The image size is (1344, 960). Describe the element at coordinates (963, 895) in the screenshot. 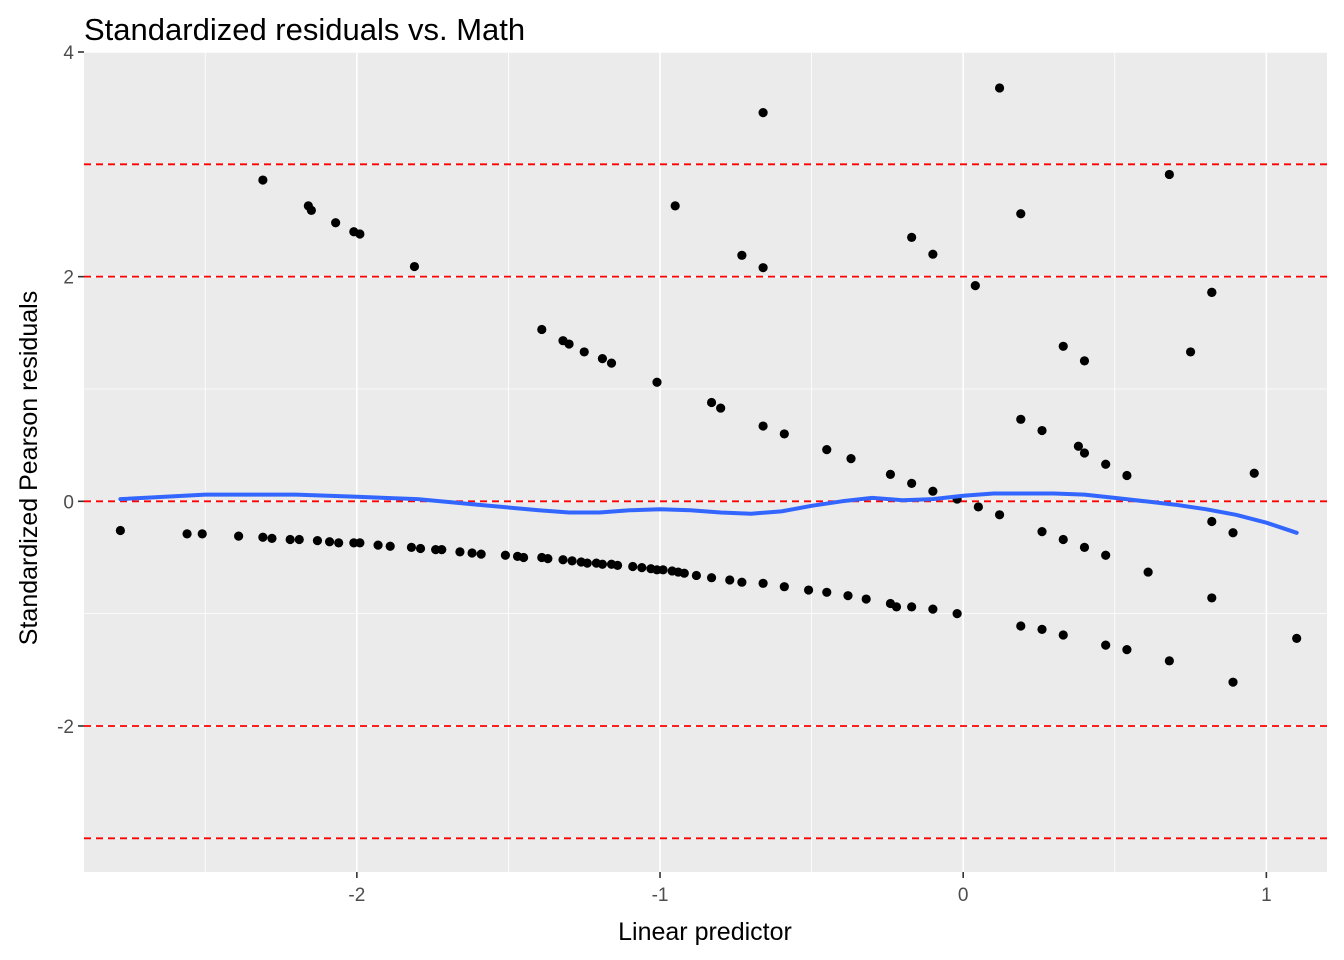

I see `x-tick-label: 0` at that location.